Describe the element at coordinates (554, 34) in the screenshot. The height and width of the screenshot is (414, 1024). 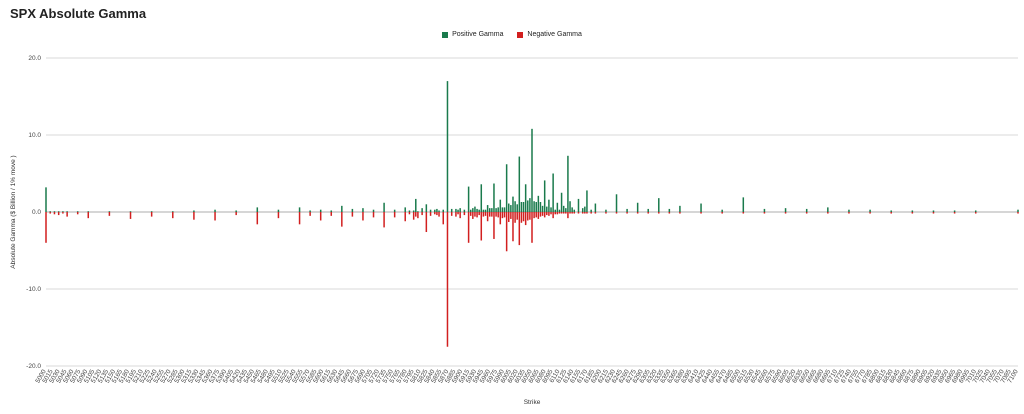
I see `legend-label-negative: Negative Gamma` at that location.